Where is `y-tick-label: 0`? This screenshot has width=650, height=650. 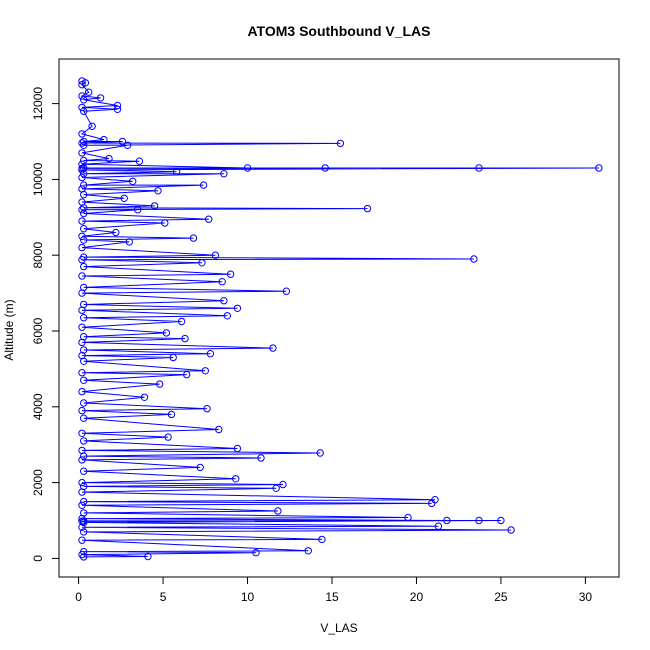 y-tick-label: 0 is located at coordinates (38, 558).